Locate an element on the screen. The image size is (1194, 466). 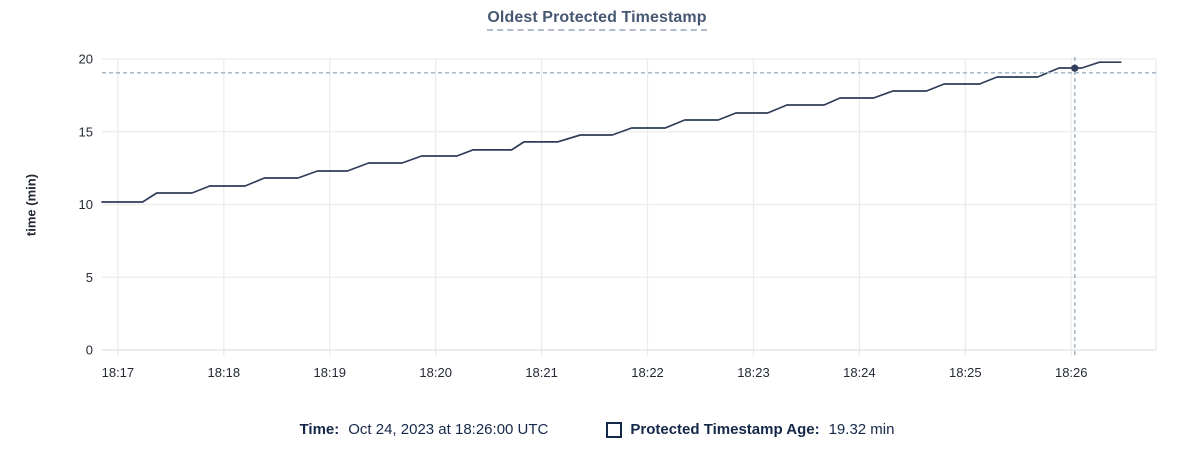
legend-item-protected-timestamp-age: Protected Timestamp Age: 19.32 min is located at coordinates (750, 429).